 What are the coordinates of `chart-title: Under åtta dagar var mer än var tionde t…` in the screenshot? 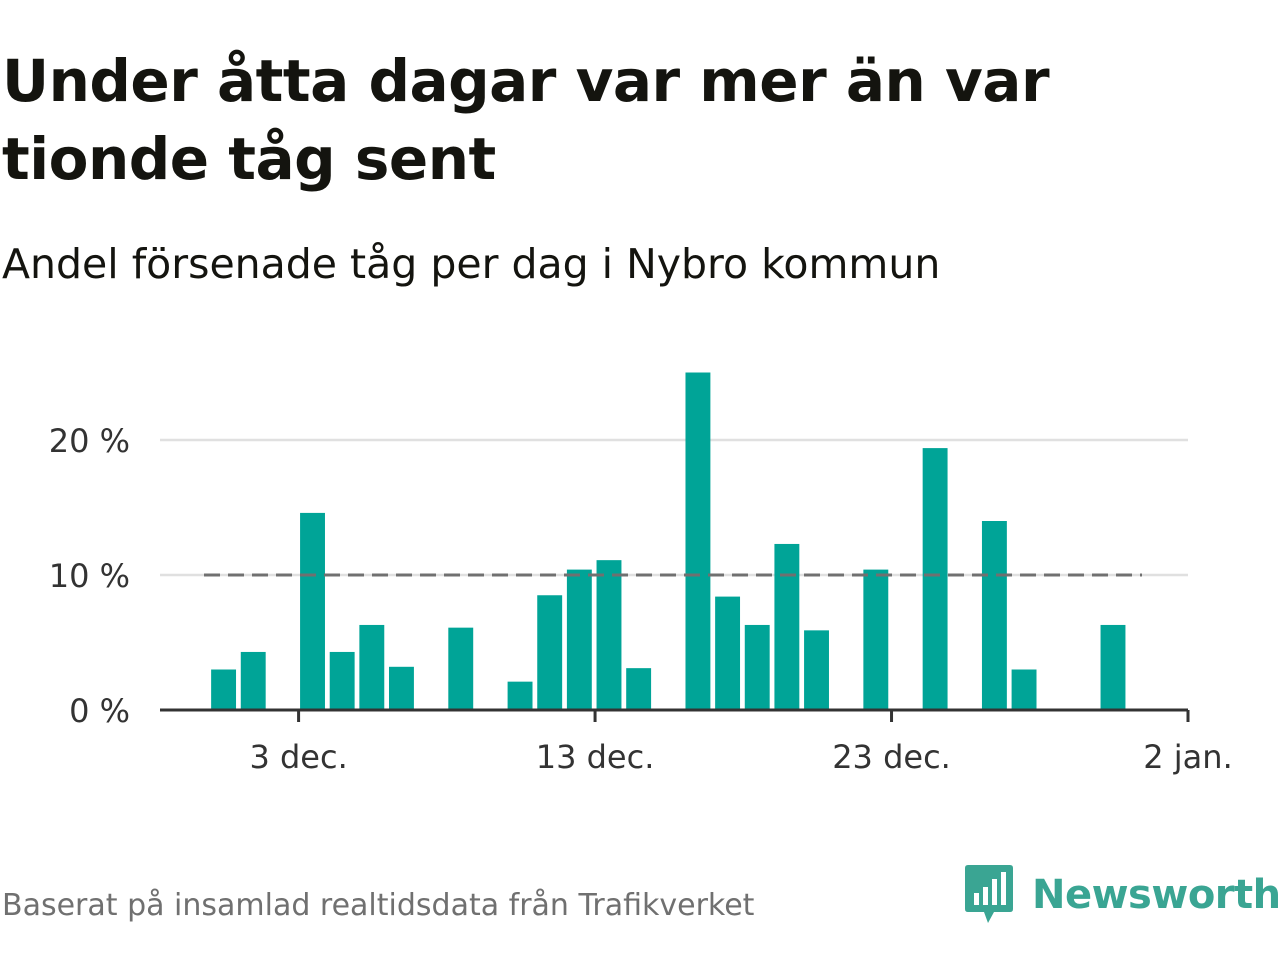 It's located at (526, 120).